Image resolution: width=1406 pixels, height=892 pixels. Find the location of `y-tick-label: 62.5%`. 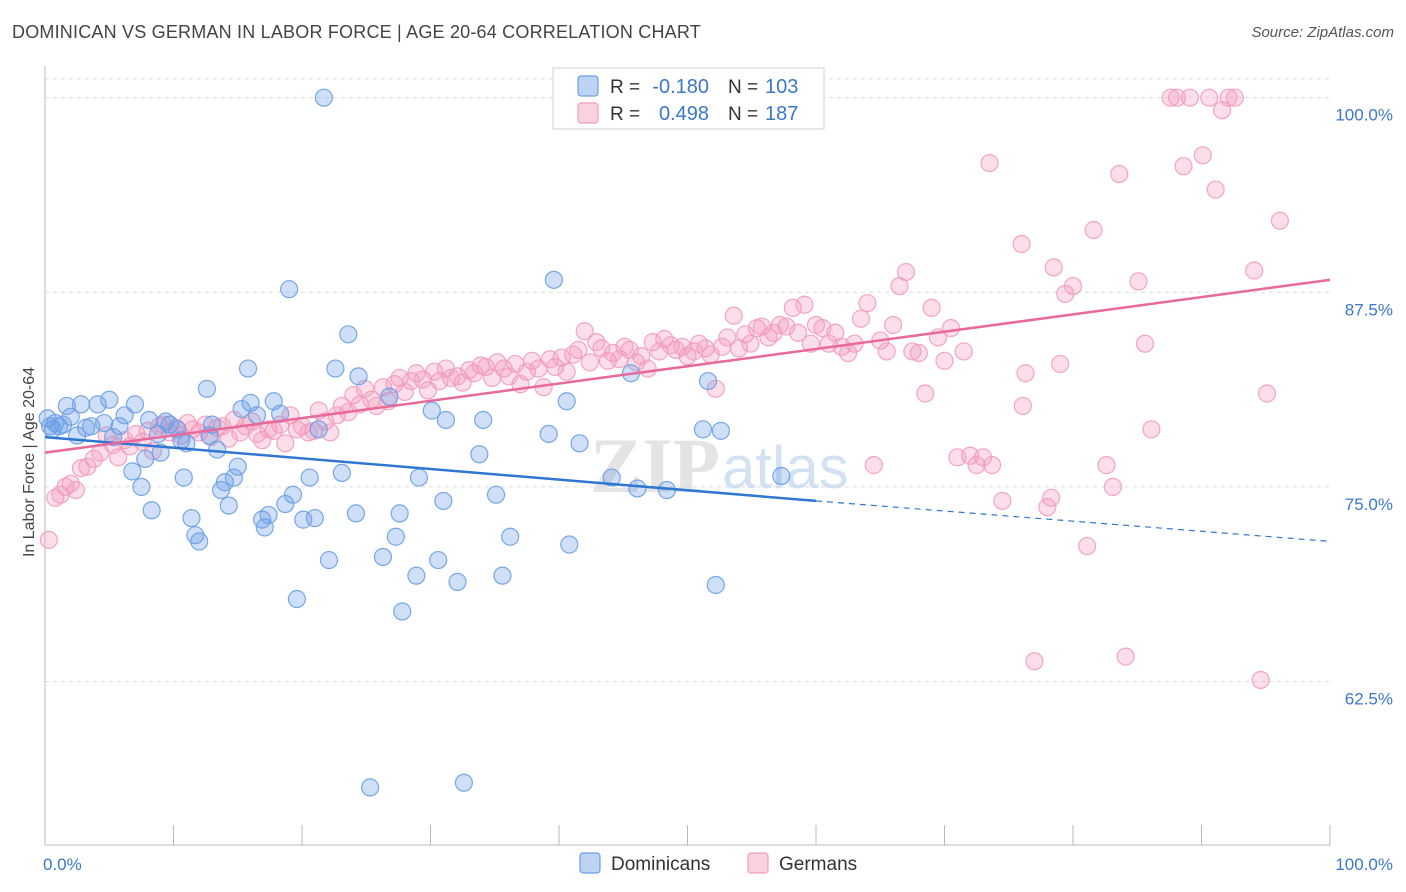

y-tick-label: 62.5% is located at coordinates (1369, 699).